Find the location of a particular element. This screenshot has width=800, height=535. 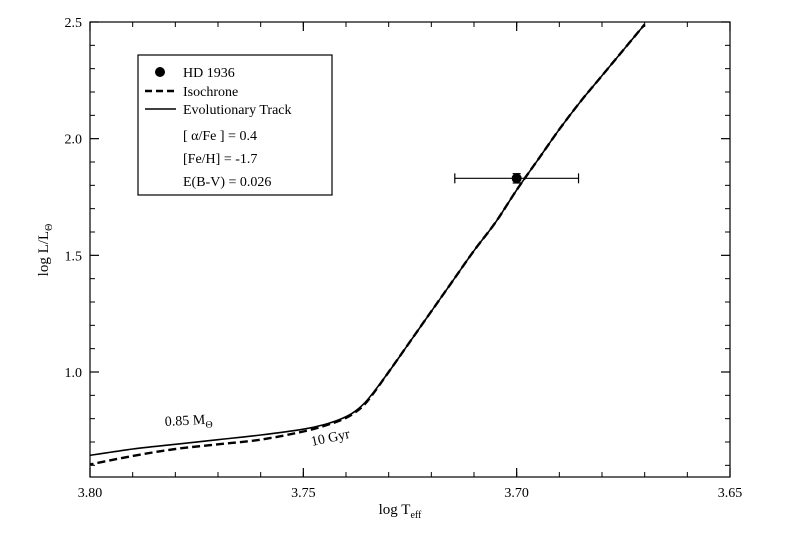

x-tick-label: 3.75 is located at coordinates (303, 493).